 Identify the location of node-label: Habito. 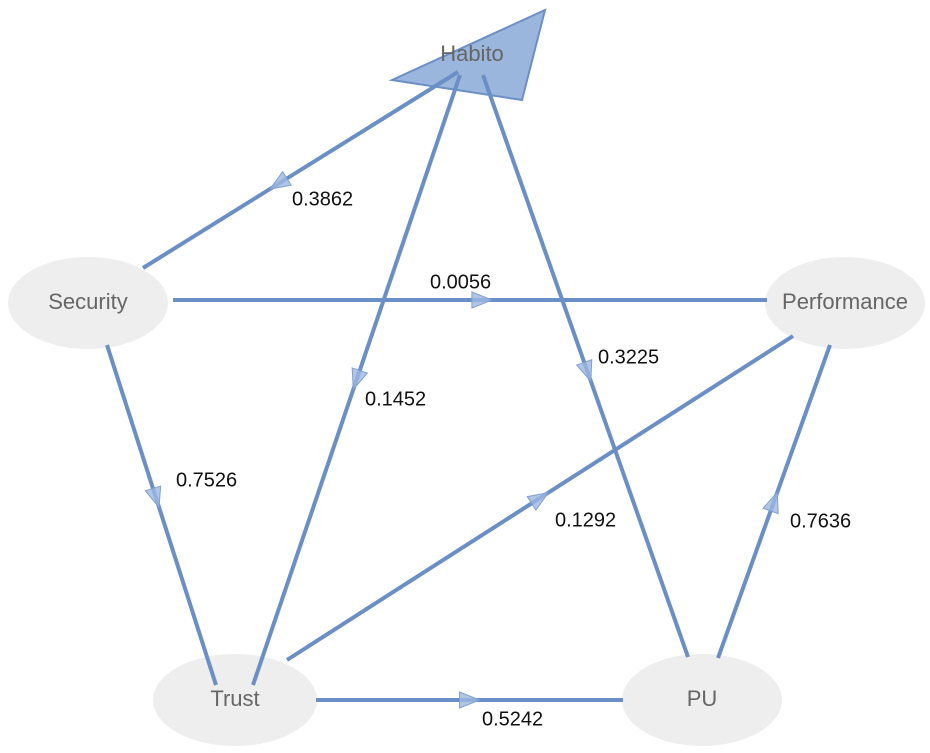
(472, 53).